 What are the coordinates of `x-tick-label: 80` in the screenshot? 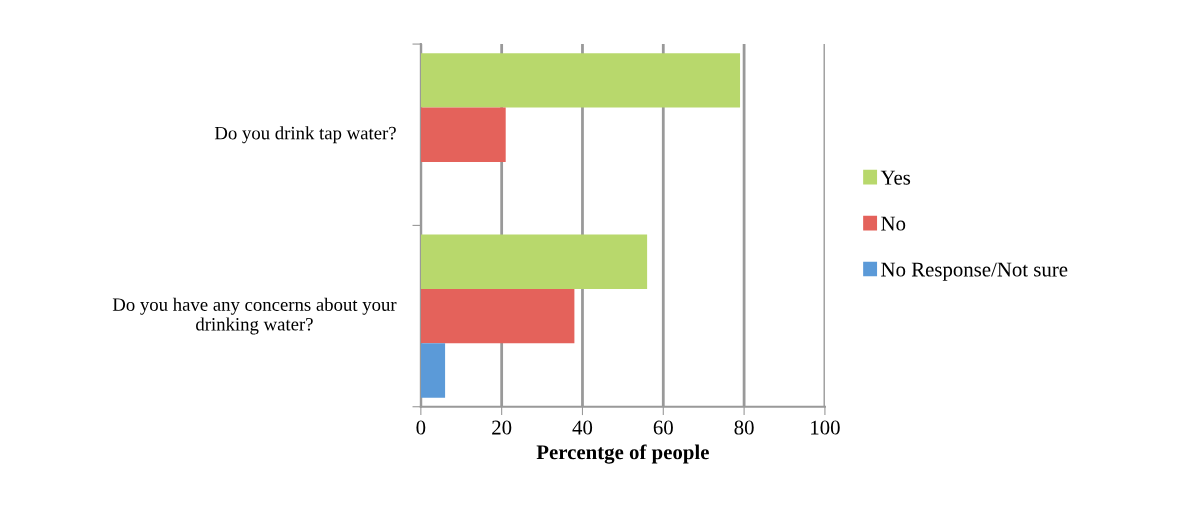 It's located at (744, 427).